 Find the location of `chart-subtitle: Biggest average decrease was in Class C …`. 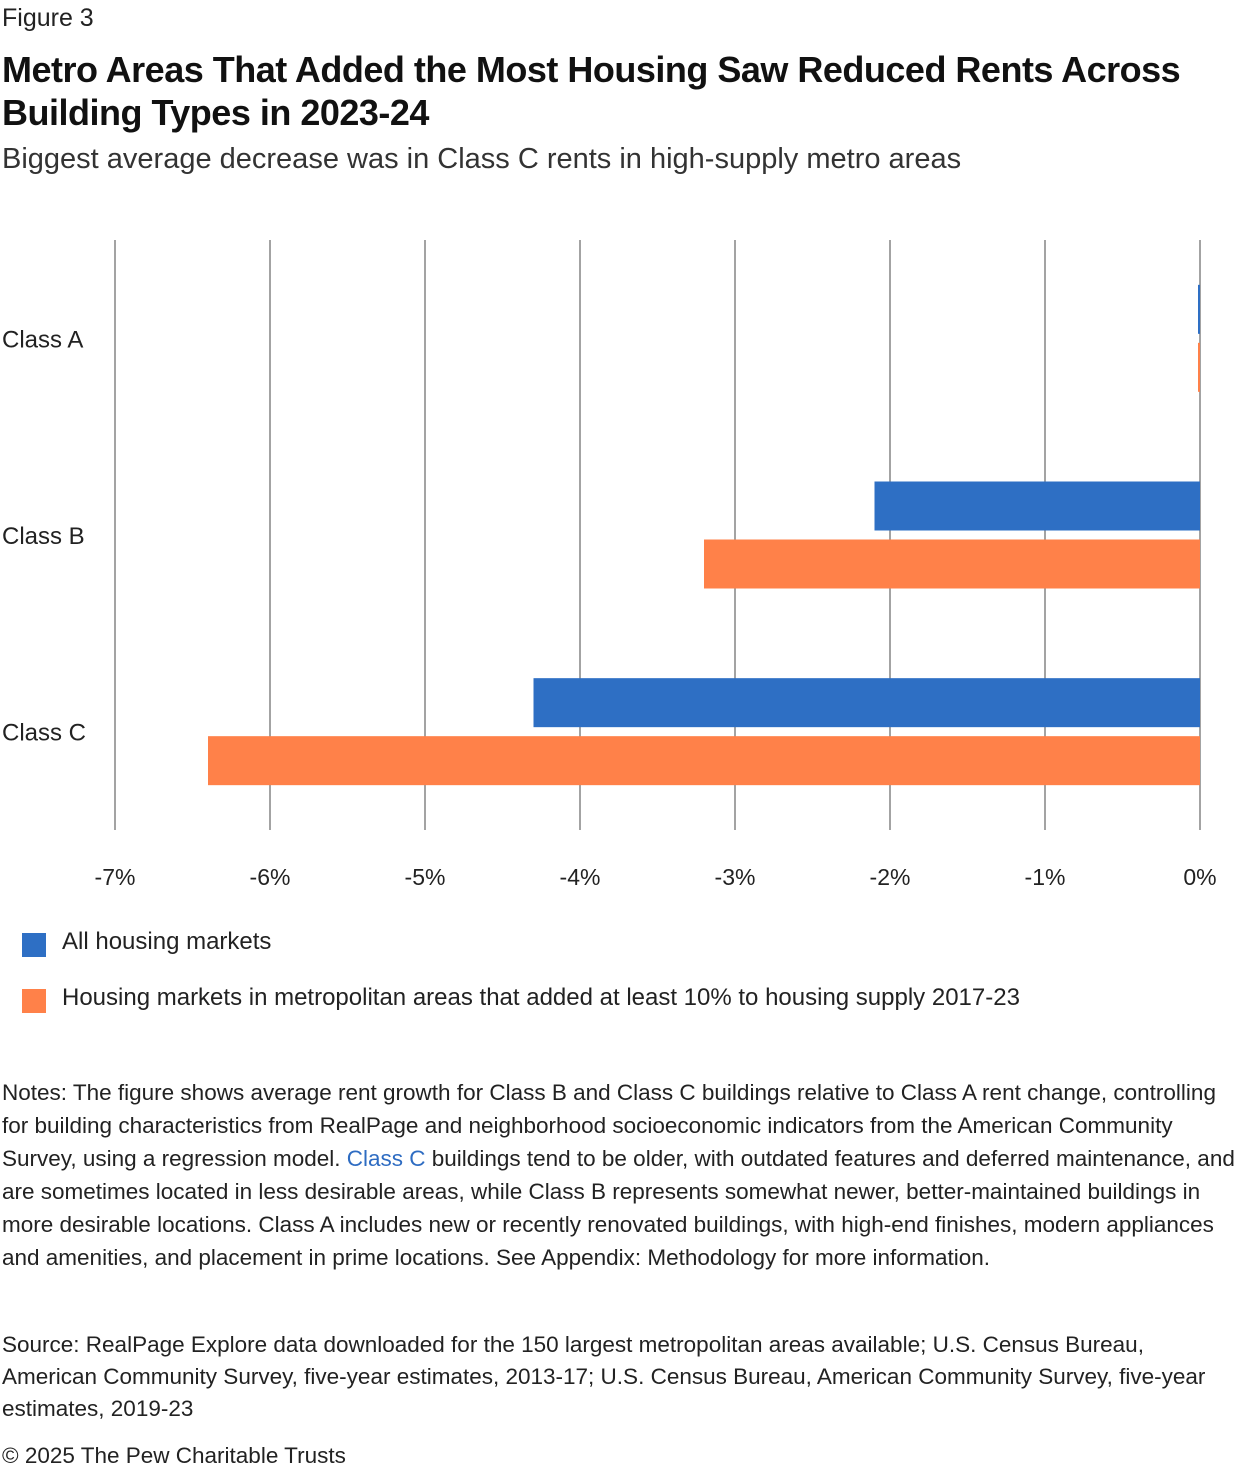

chart-subtitle: Biggest average decrease was in Class C … is located at coordinates (482, 159).